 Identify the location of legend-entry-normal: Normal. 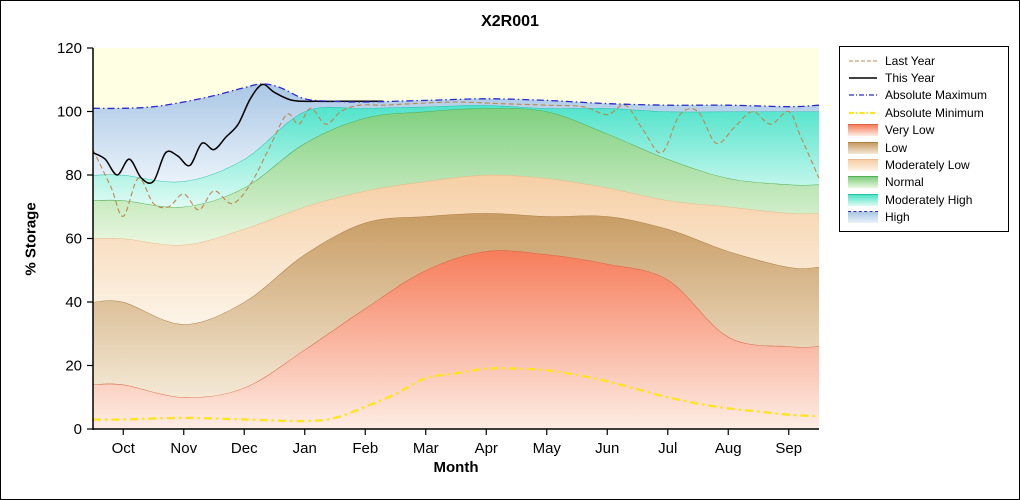
(924, 182).